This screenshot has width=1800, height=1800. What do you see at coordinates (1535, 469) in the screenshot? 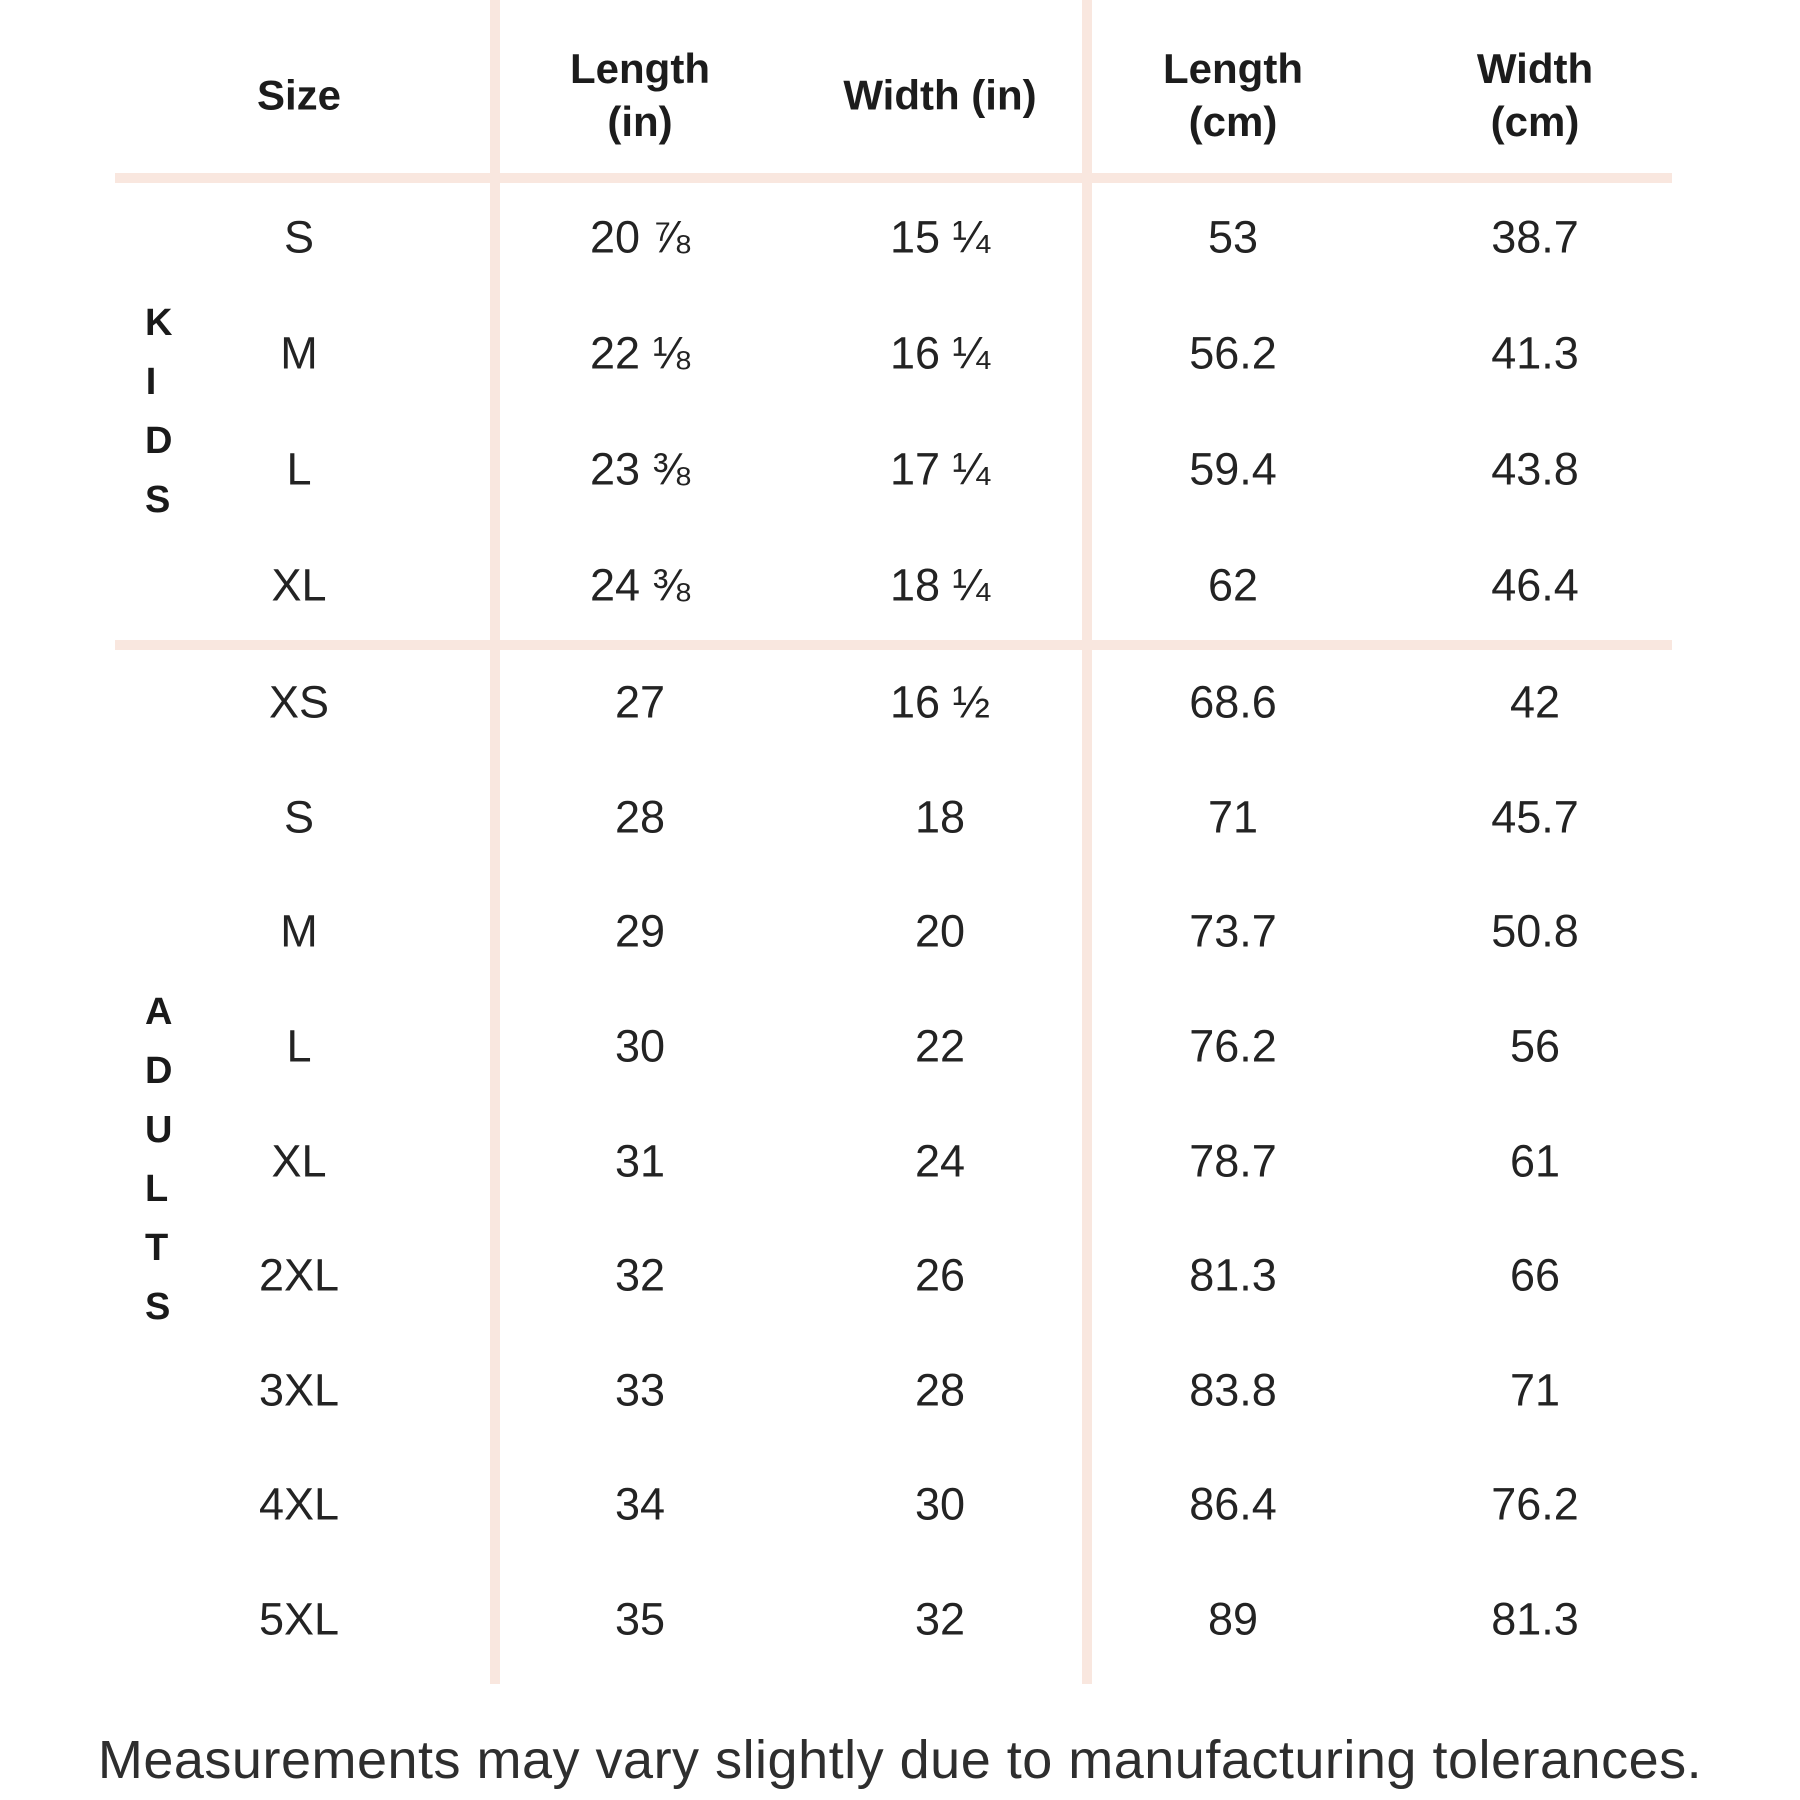
I see `kids-row-width-cm: 43.8` at bounding box center [1535, 469].